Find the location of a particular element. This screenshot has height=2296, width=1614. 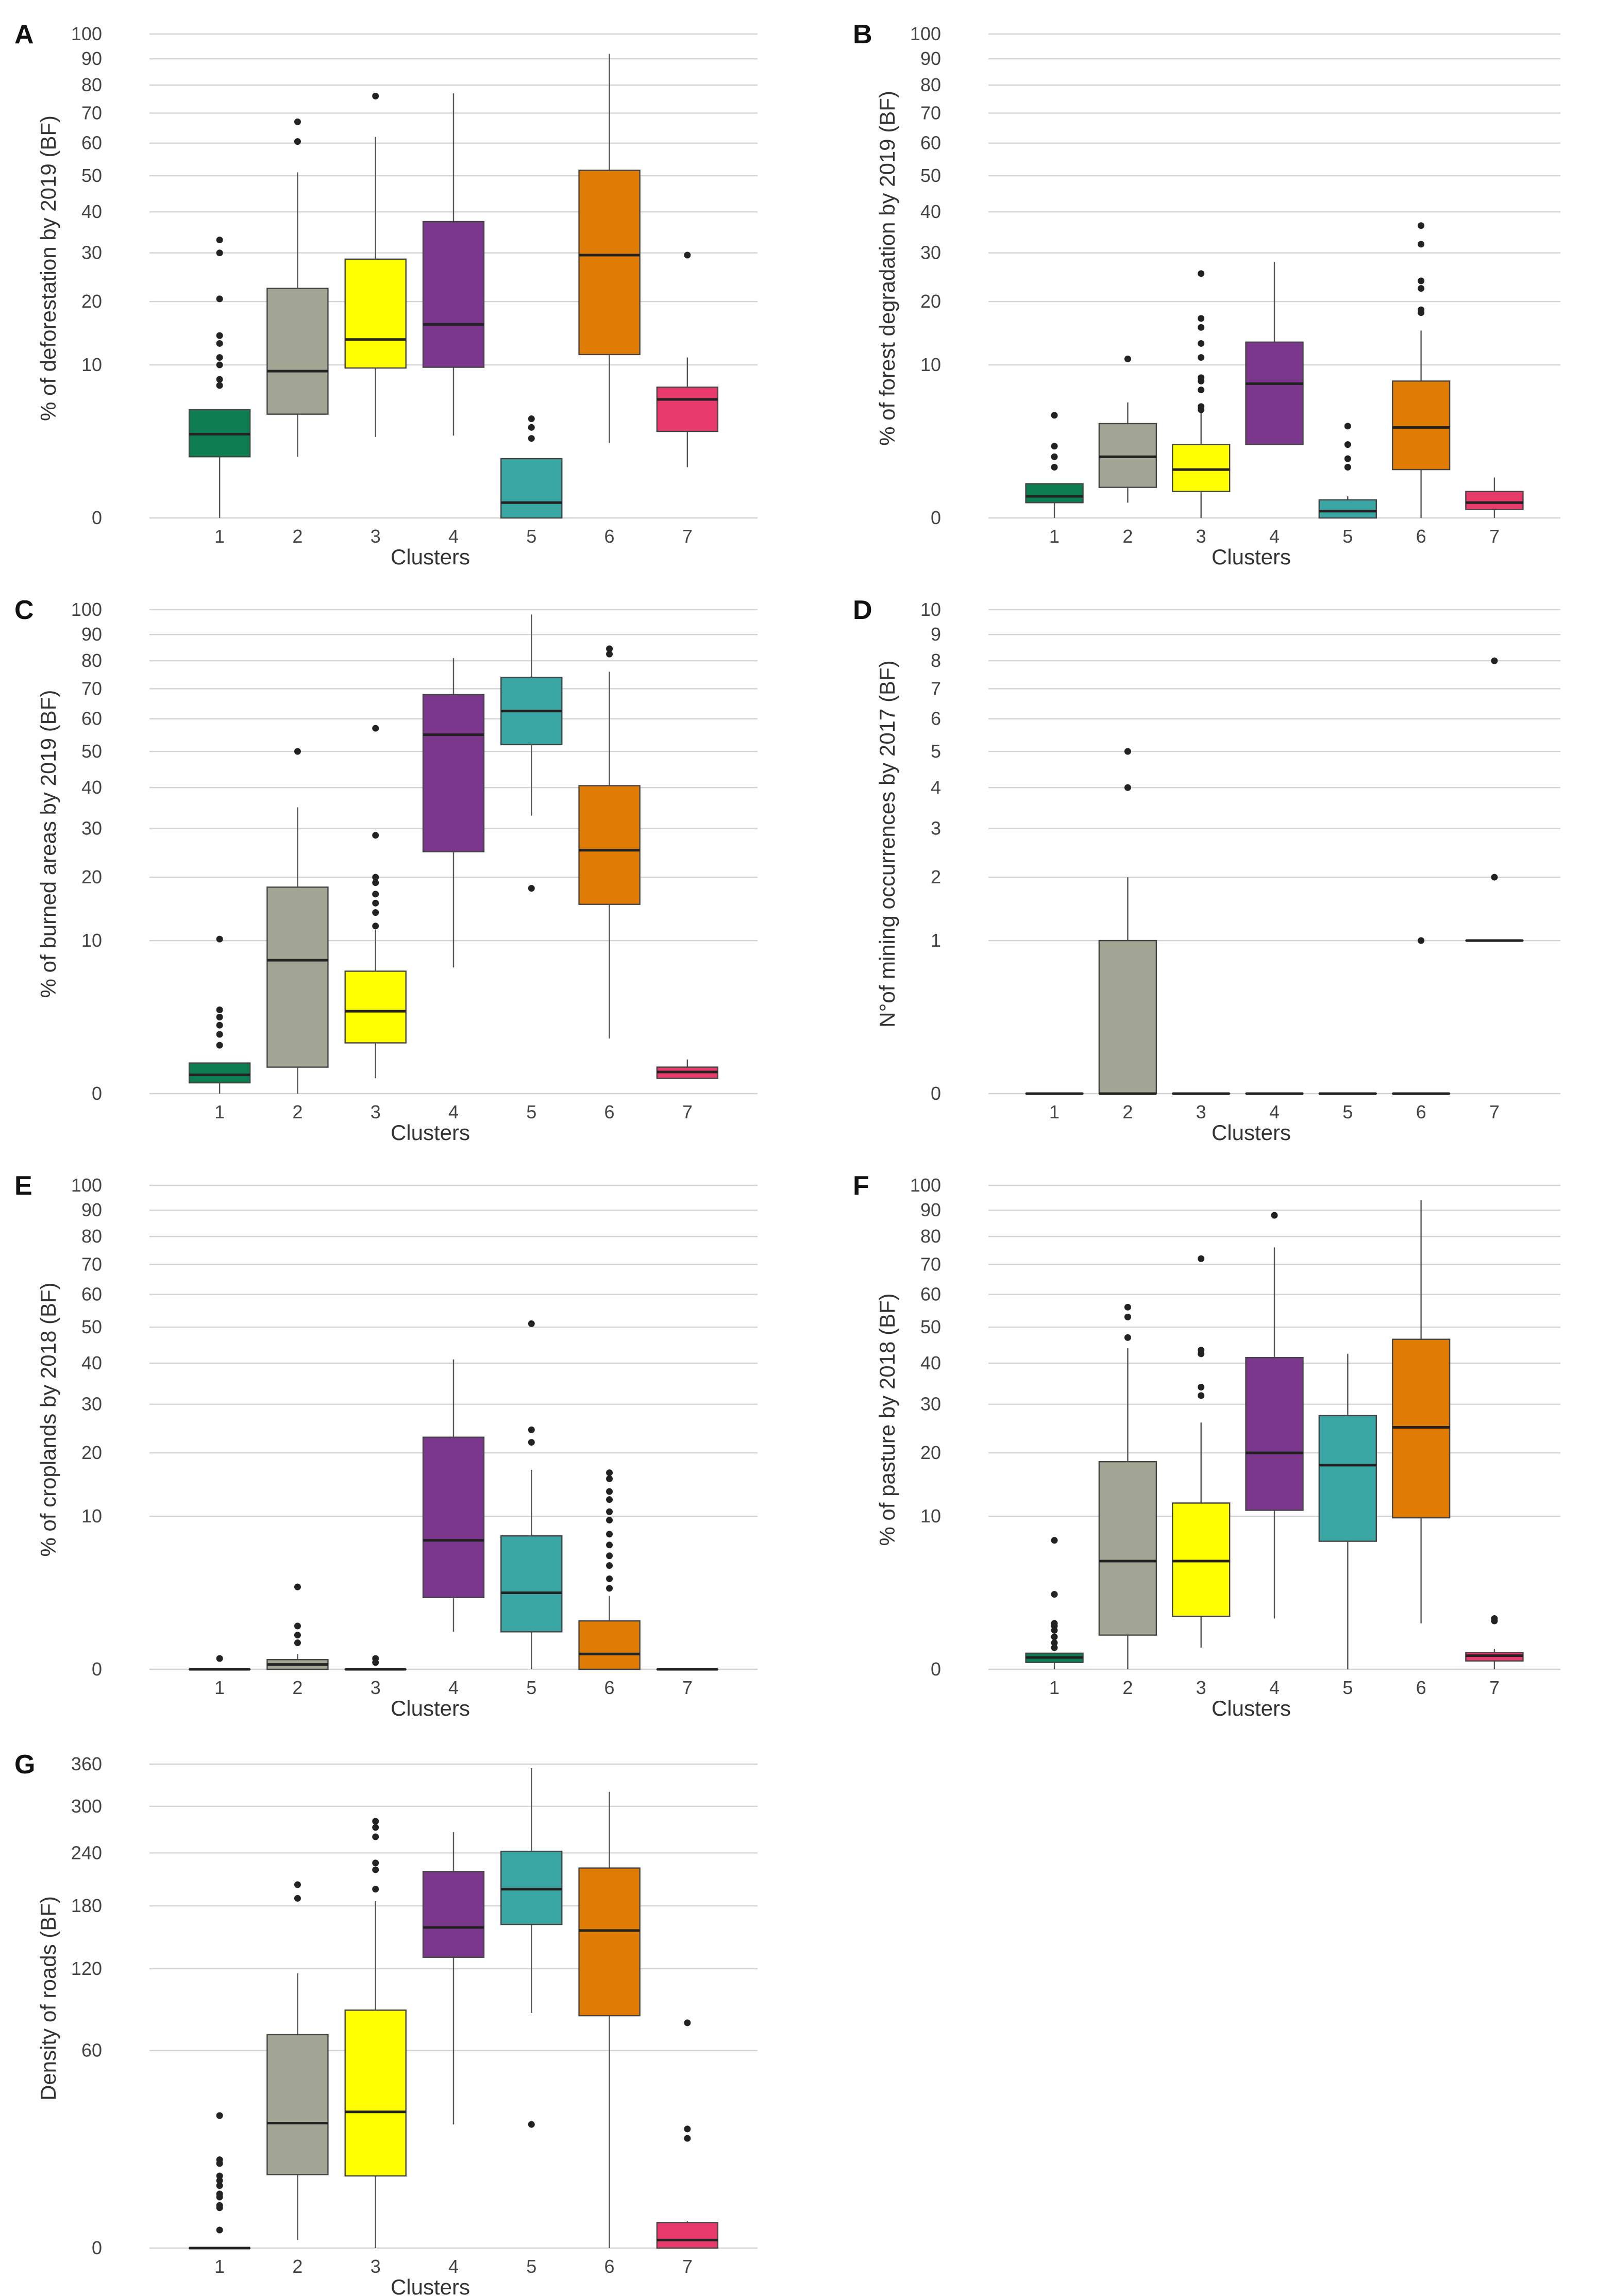

y-tick-label: 10 is located at coordinates (930, 364).